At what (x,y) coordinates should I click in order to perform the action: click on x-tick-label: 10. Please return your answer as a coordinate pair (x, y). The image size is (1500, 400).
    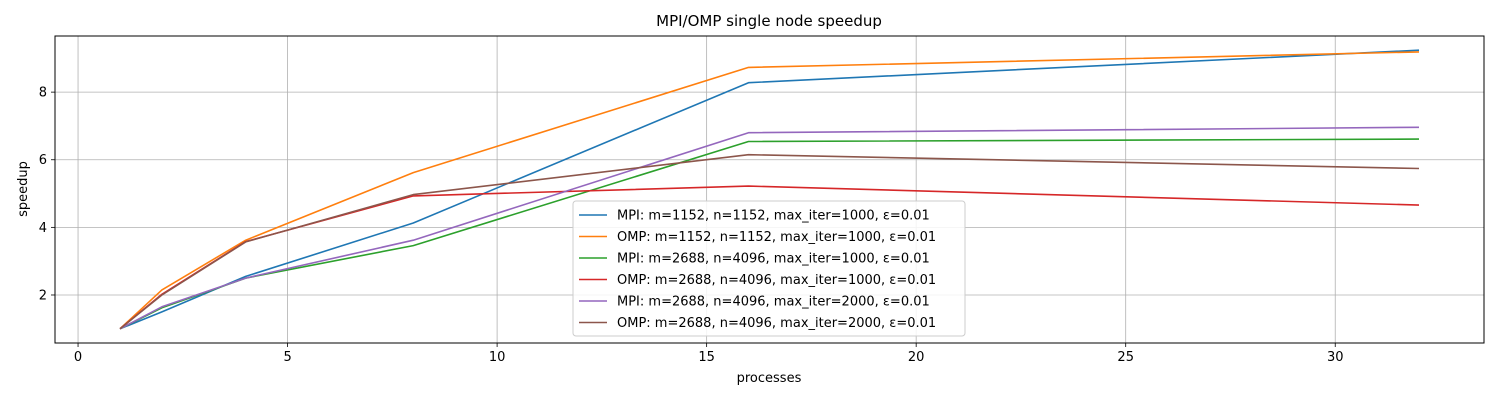
    Looking at the image, I should click on (497, 357).